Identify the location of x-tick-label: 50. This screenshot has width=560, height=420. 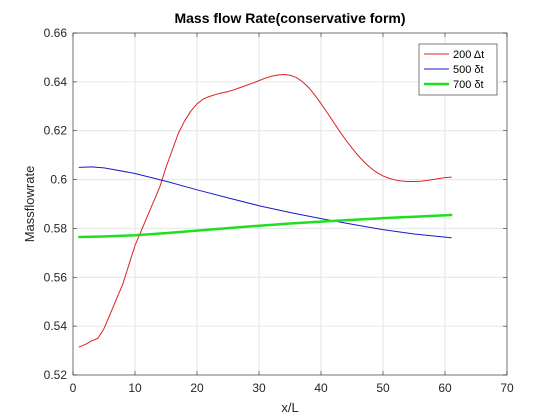
(383, 388).